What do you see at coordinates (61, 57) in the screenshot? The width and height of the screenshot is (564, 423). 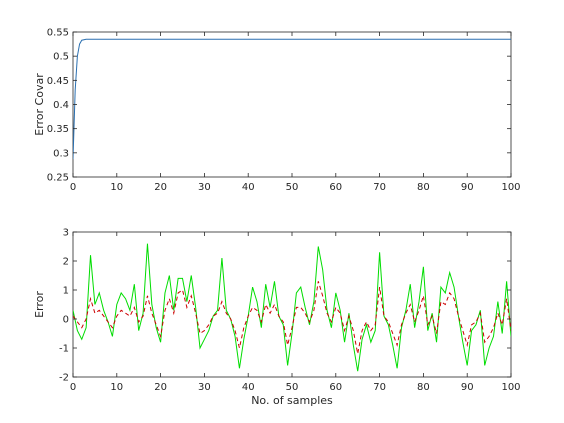 I see `y-tick-label: 0.5` at bounding box center [61, 57].